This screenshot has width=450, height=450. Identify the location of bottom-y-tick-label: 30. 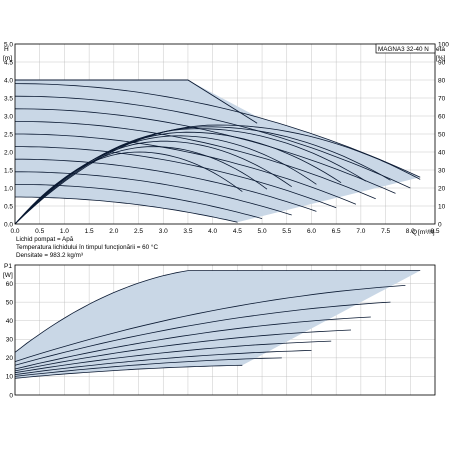
(10, 340).